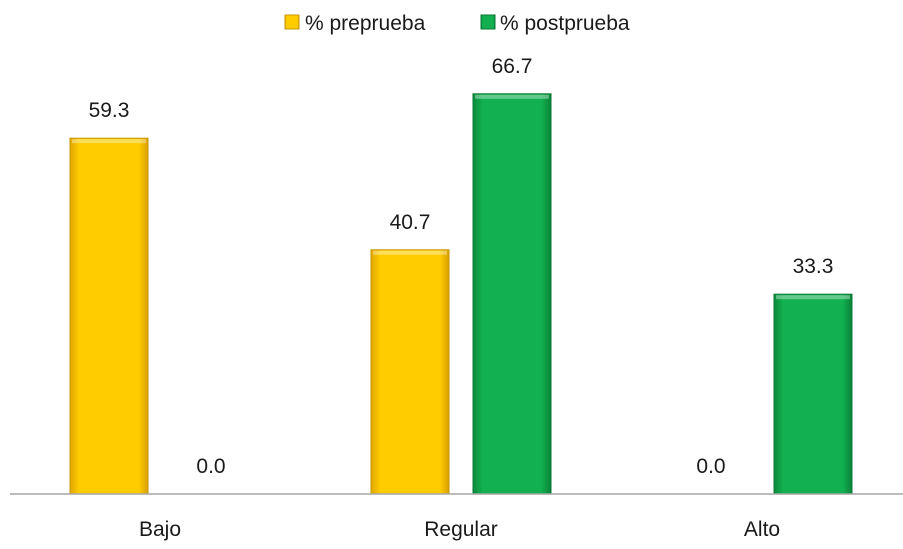 Image resolution: width=903 pixels, height=549 pixels. What do you see at coordinates (710, 466) in the screenshot?
I see `data-label-preprueba-alto: 0.0` at bounding box center [710, 466].